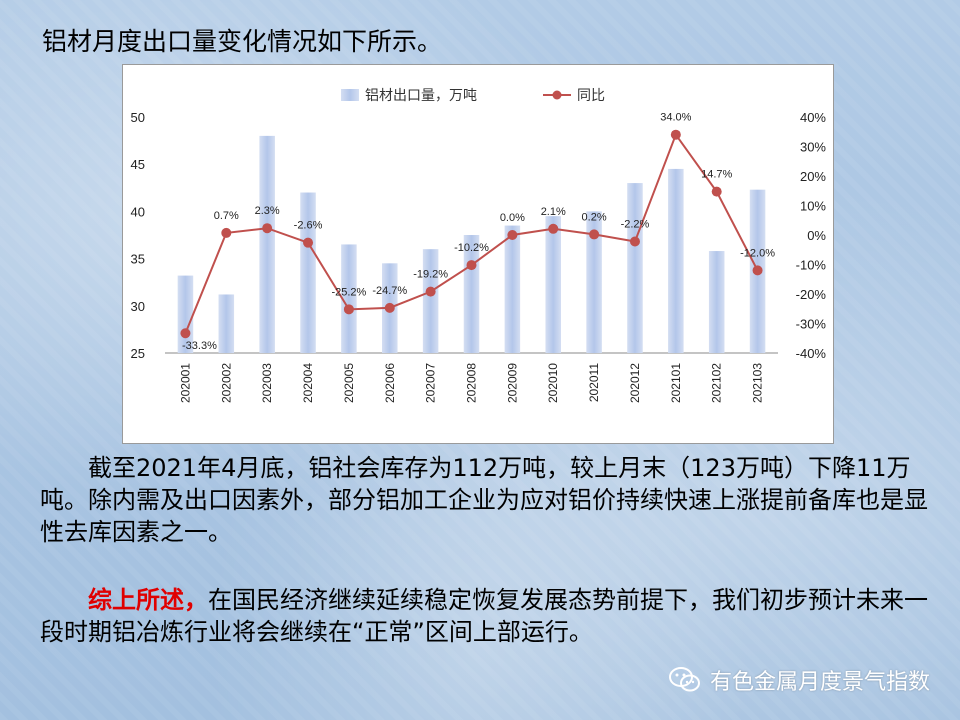  I want to click on yoy-data-label: 2.1%, so click(553, 212).